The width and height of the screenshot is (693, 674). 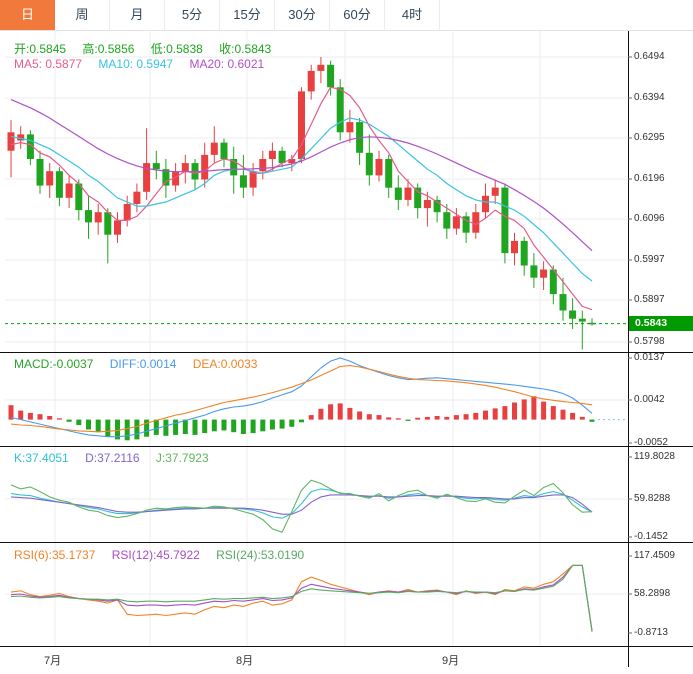 I want to click on price-axis-label: 0.5798, so click(x=649, y=341).